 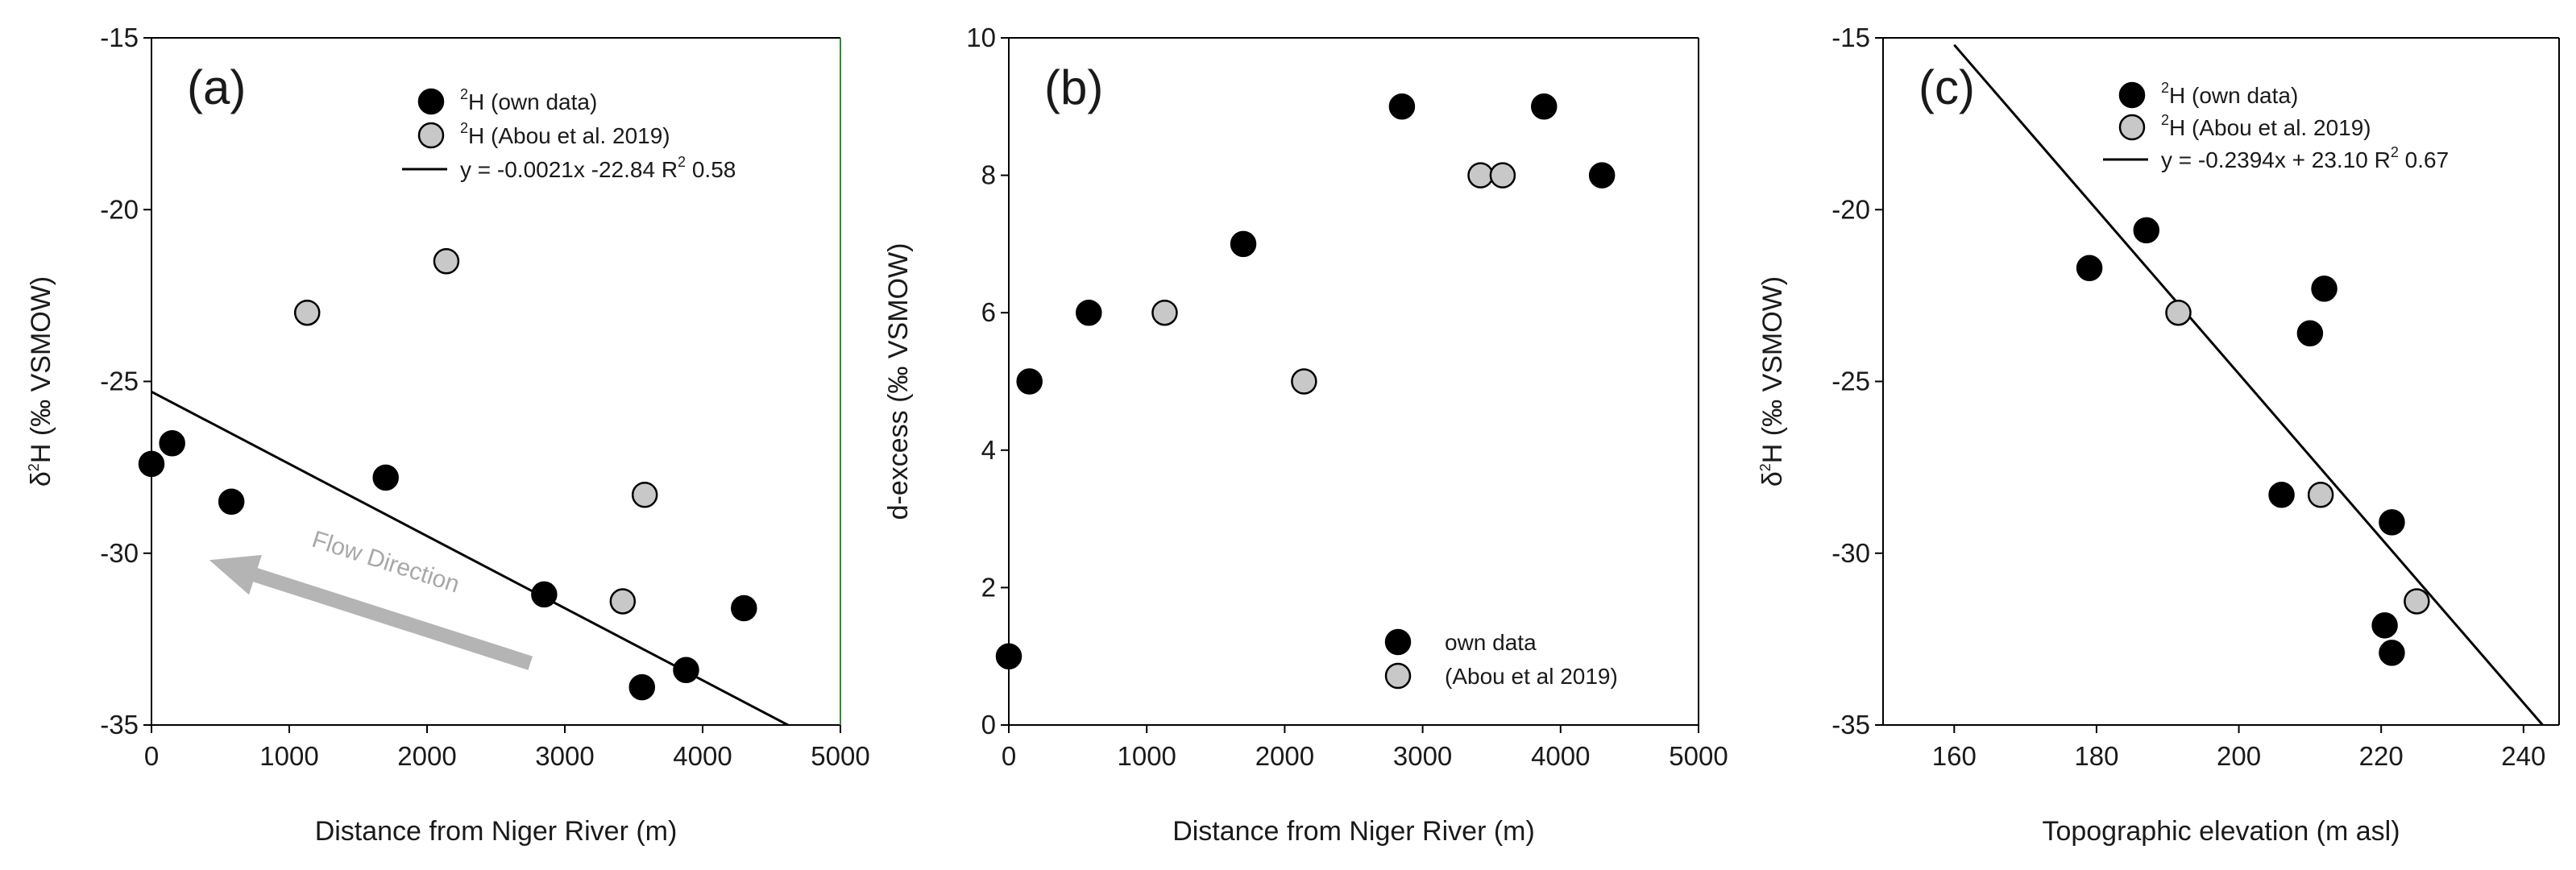 I want to click on x-axis-title: Topographic elevation (m asl), so click(x=2221, y=832).